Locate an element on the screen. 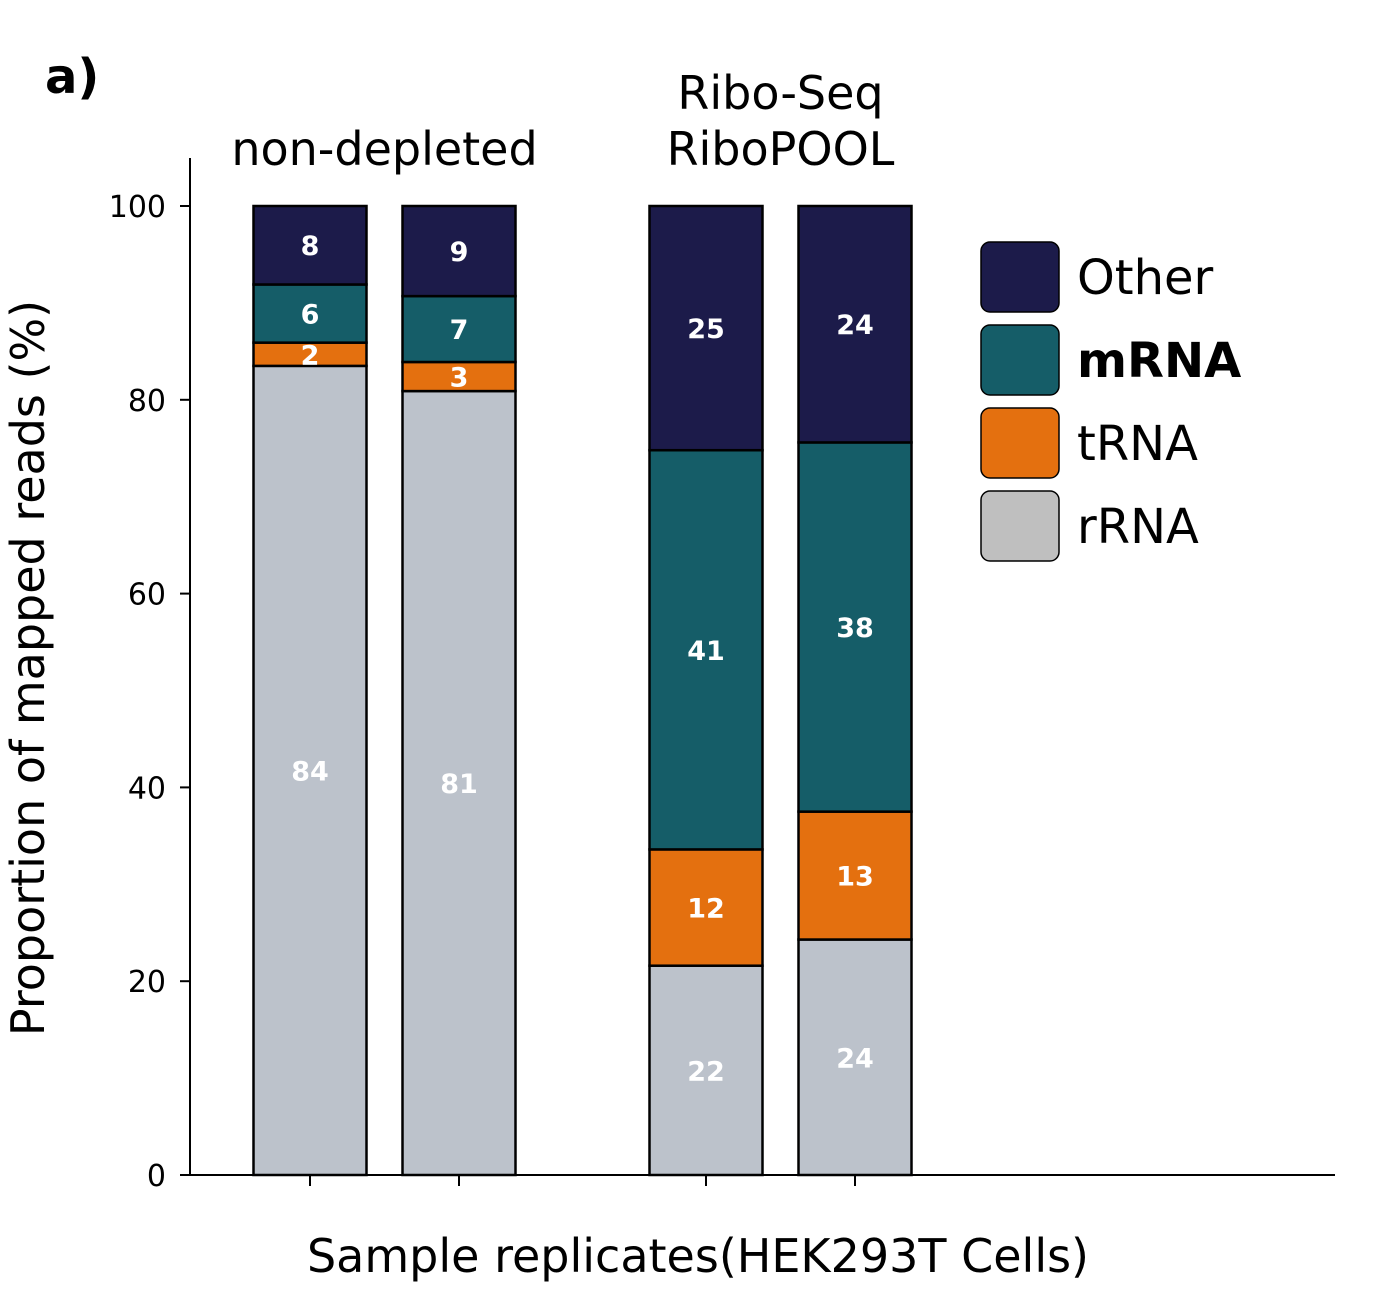  bar-value-label: 25 is located at coordinates (706, 329).